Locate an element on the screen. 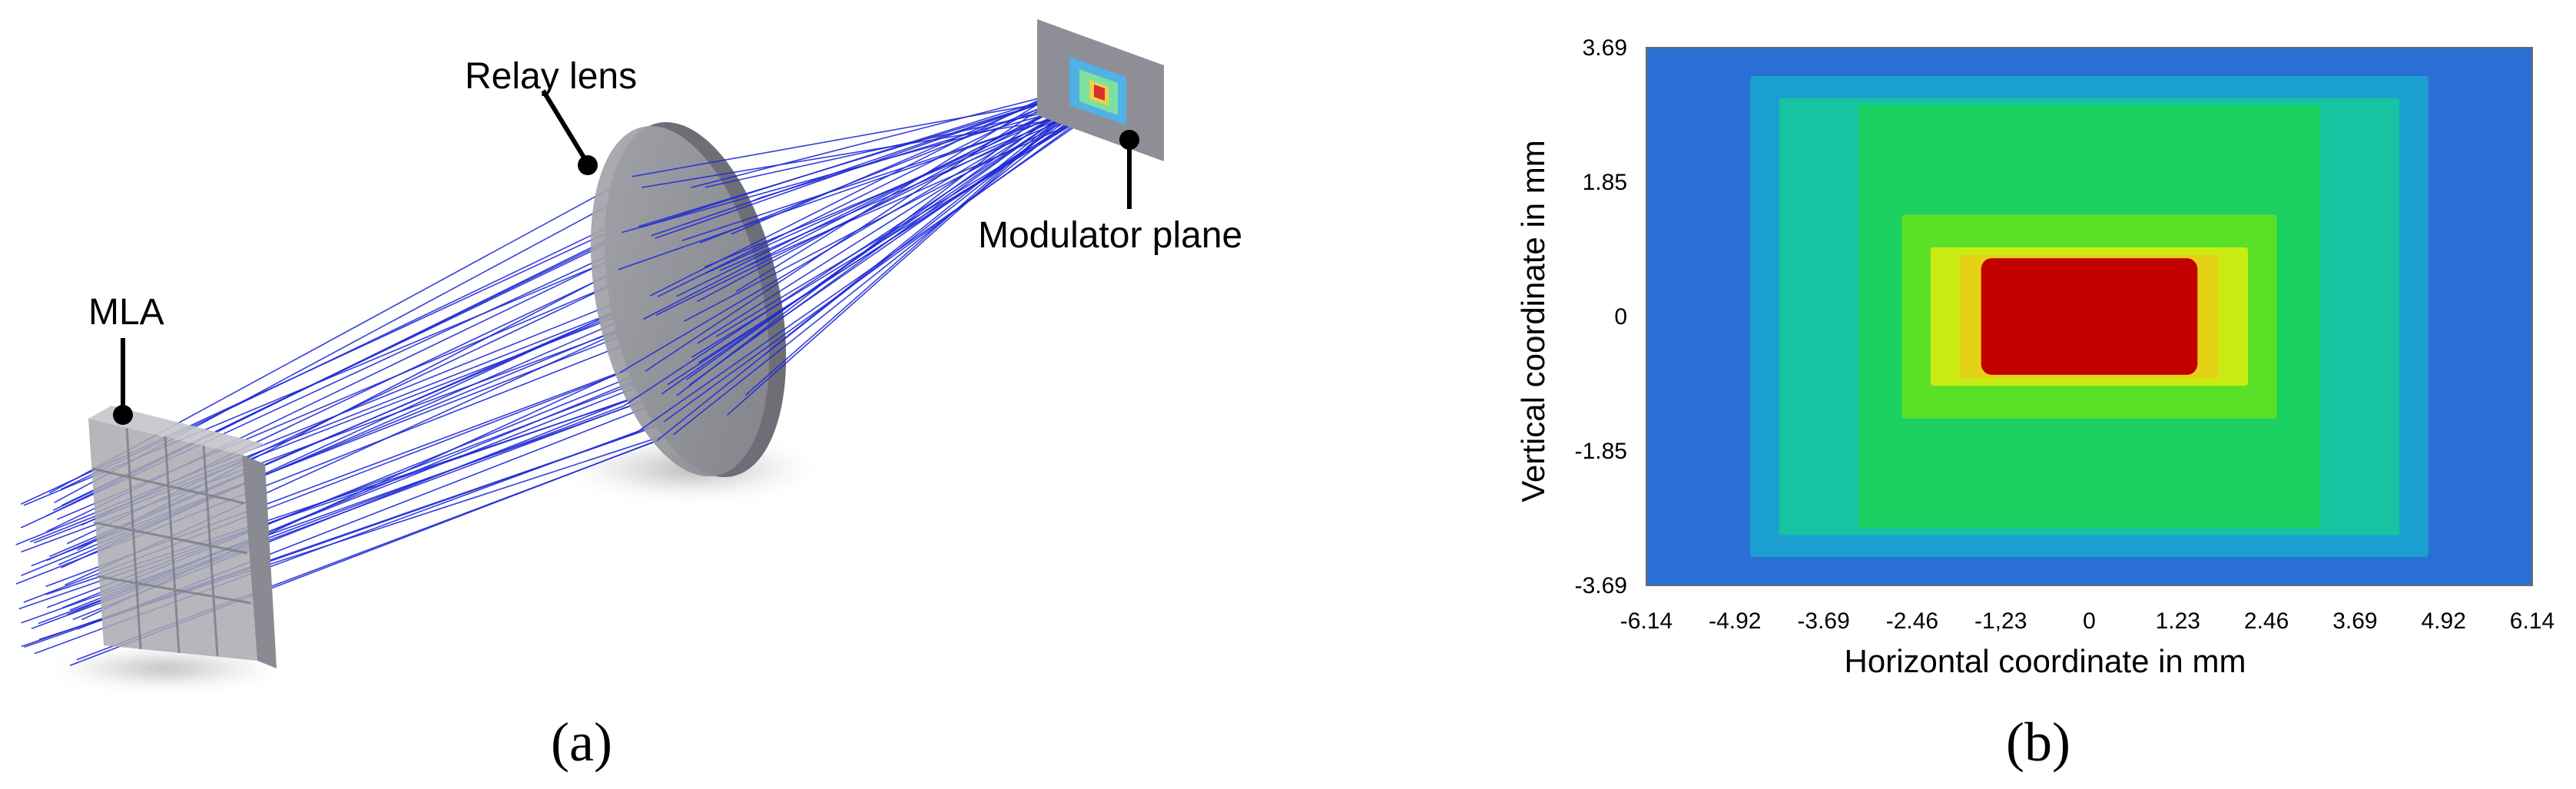 This screenshot has height=789, width=2576. y-tick-label: 3.69 is located at coordinates (1605, 48).